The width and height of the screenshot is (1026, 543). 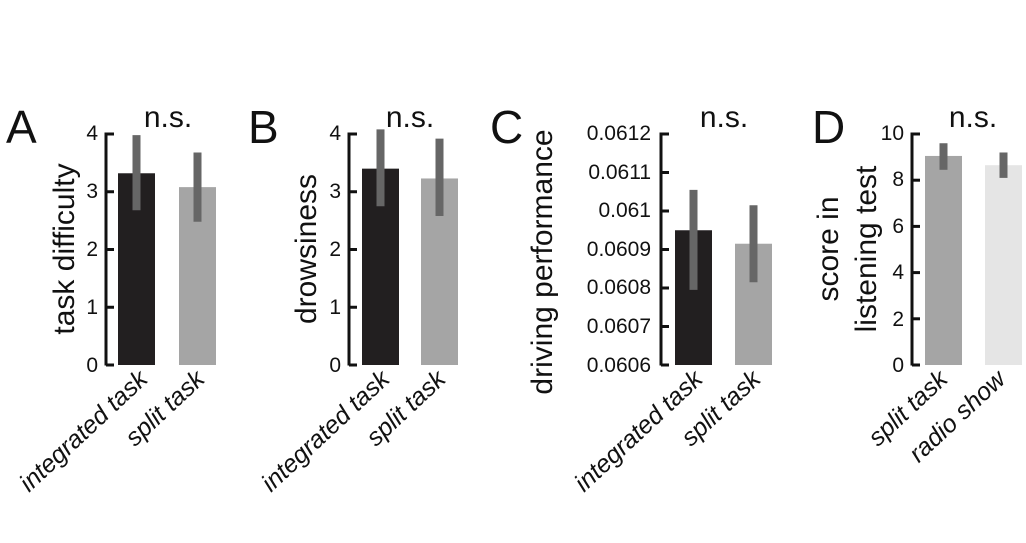 I want to click on y-axis-label: task difficulty, so click(x=64, y=248).